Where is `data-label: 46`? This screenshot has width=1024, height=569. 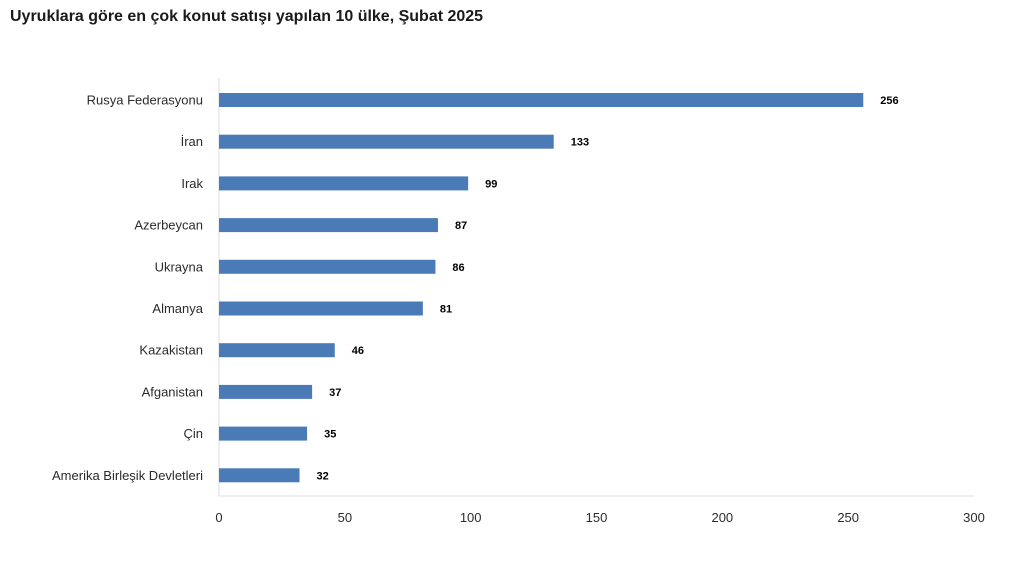 data-label: 46 is located at coordinates (358, 351).